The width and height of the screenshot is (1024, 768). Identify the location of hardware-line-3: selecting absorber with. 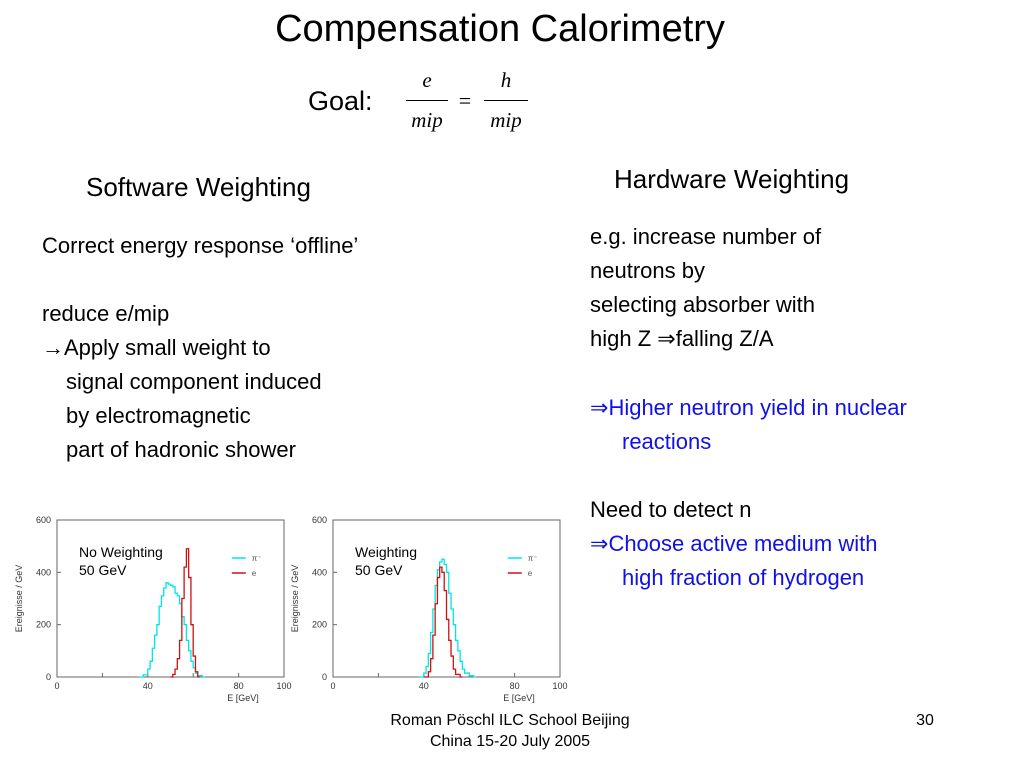
(703, 304).